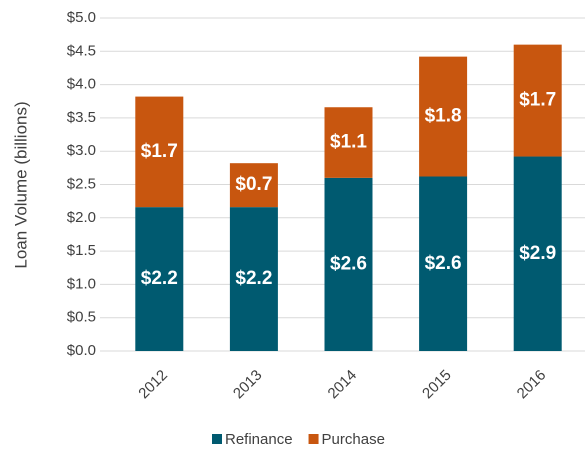  What do you see at coordinates (81, 17) in the screenshot?
I see `y-tick-label: $5.0` at bounding box center [81, 17].